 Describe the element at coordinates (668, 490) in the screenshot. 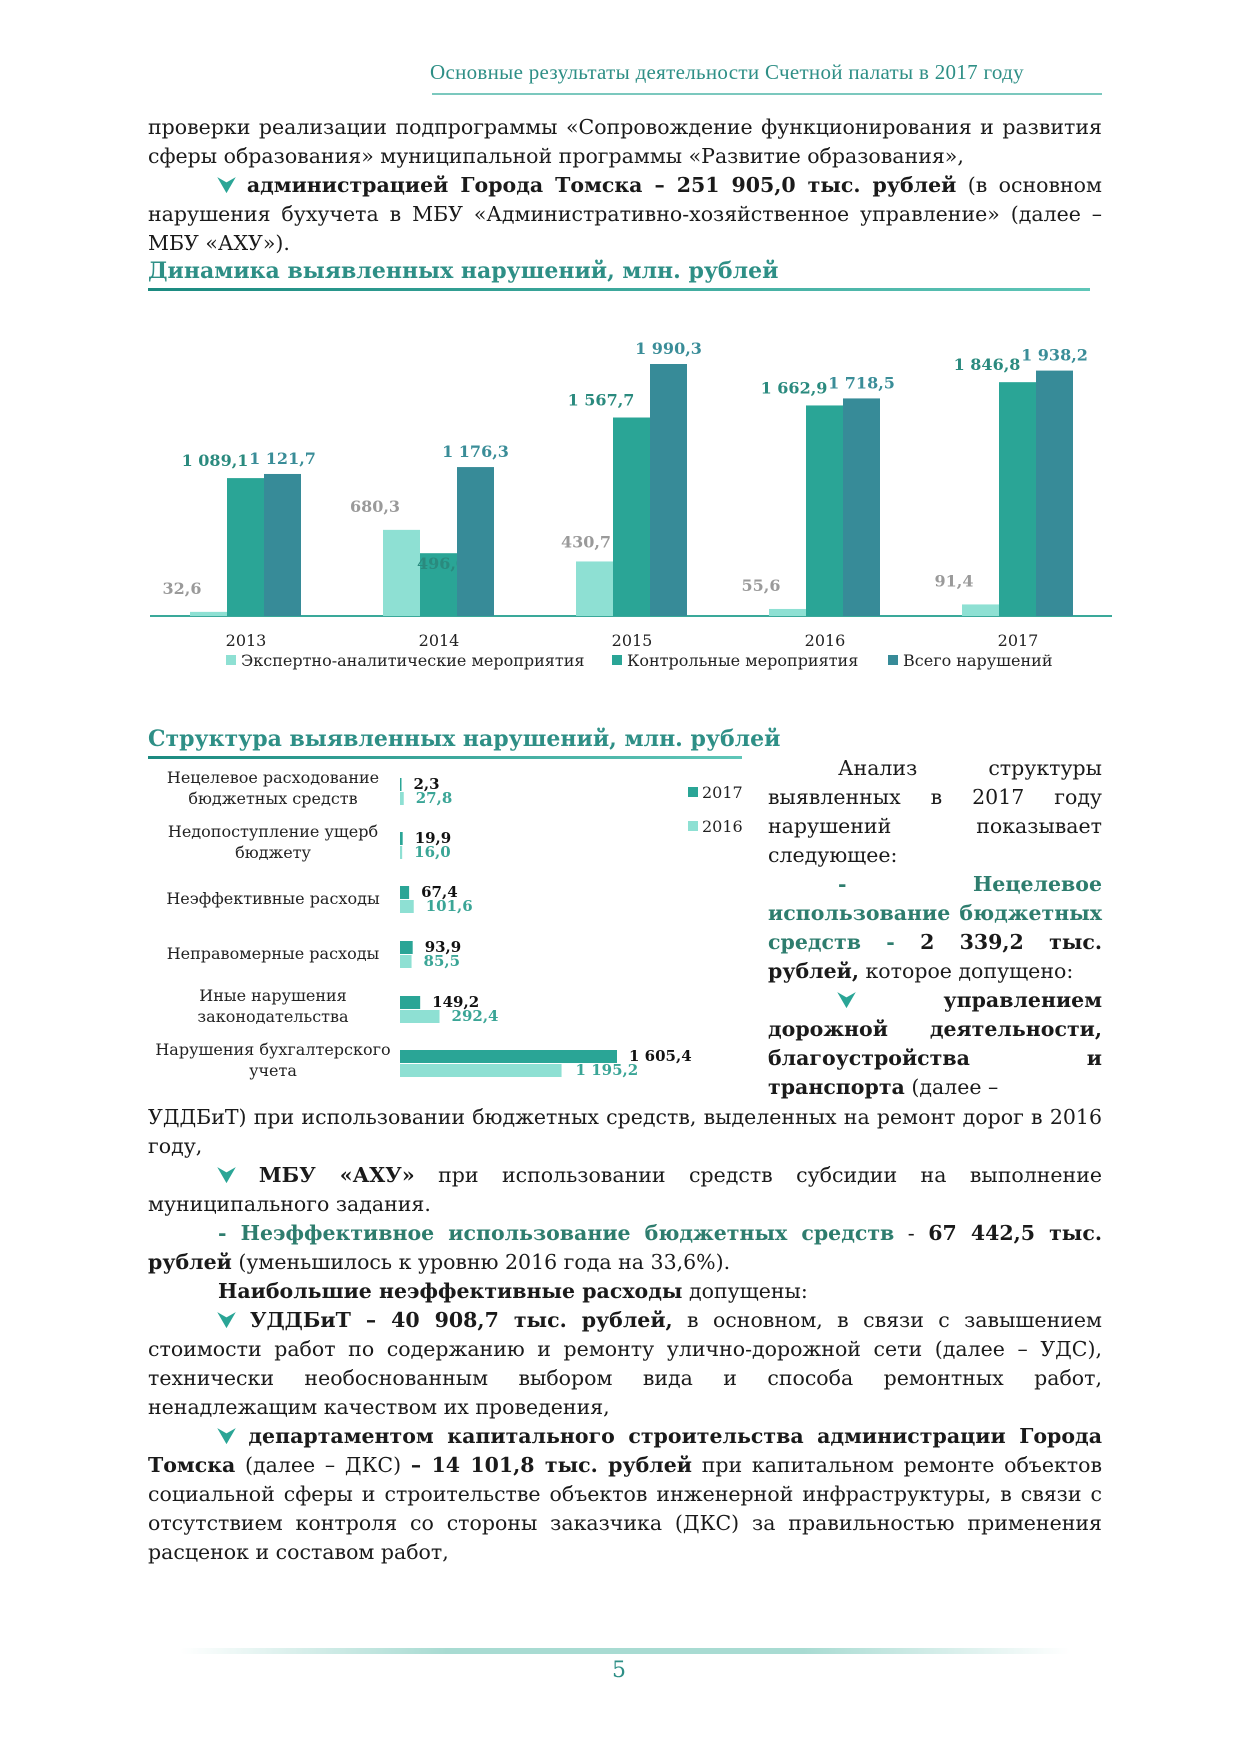

I see `chart1-bar-2015-s3` at that location.